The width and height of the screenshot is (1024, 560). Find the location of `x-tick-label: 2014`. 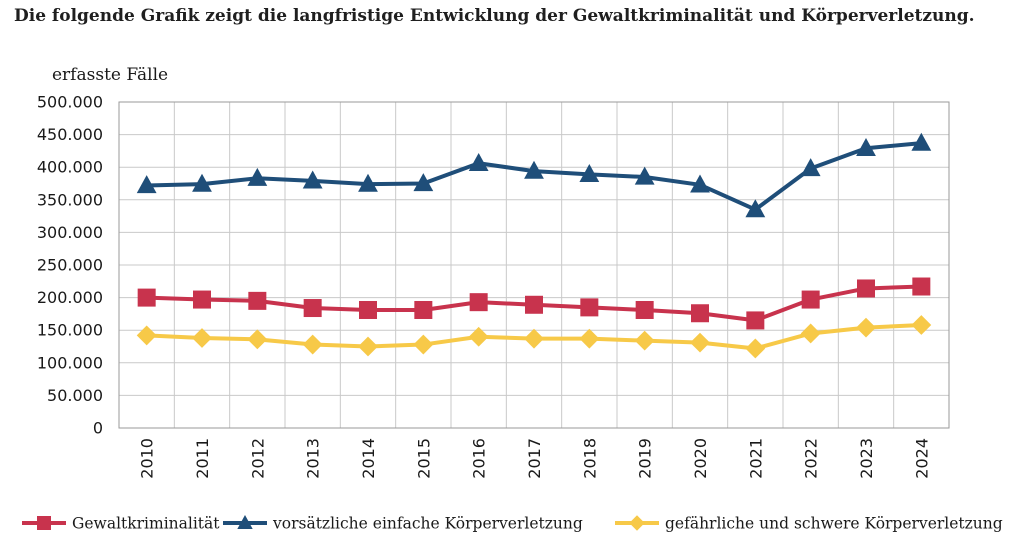

x-tick-label: 2014 is located at coordinates (368, 458).